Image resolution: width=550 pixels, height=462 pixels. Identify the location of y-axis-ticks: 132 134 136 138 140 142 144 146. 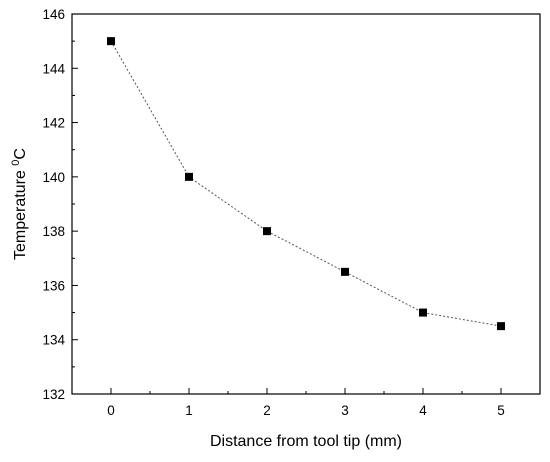
(60, 204).